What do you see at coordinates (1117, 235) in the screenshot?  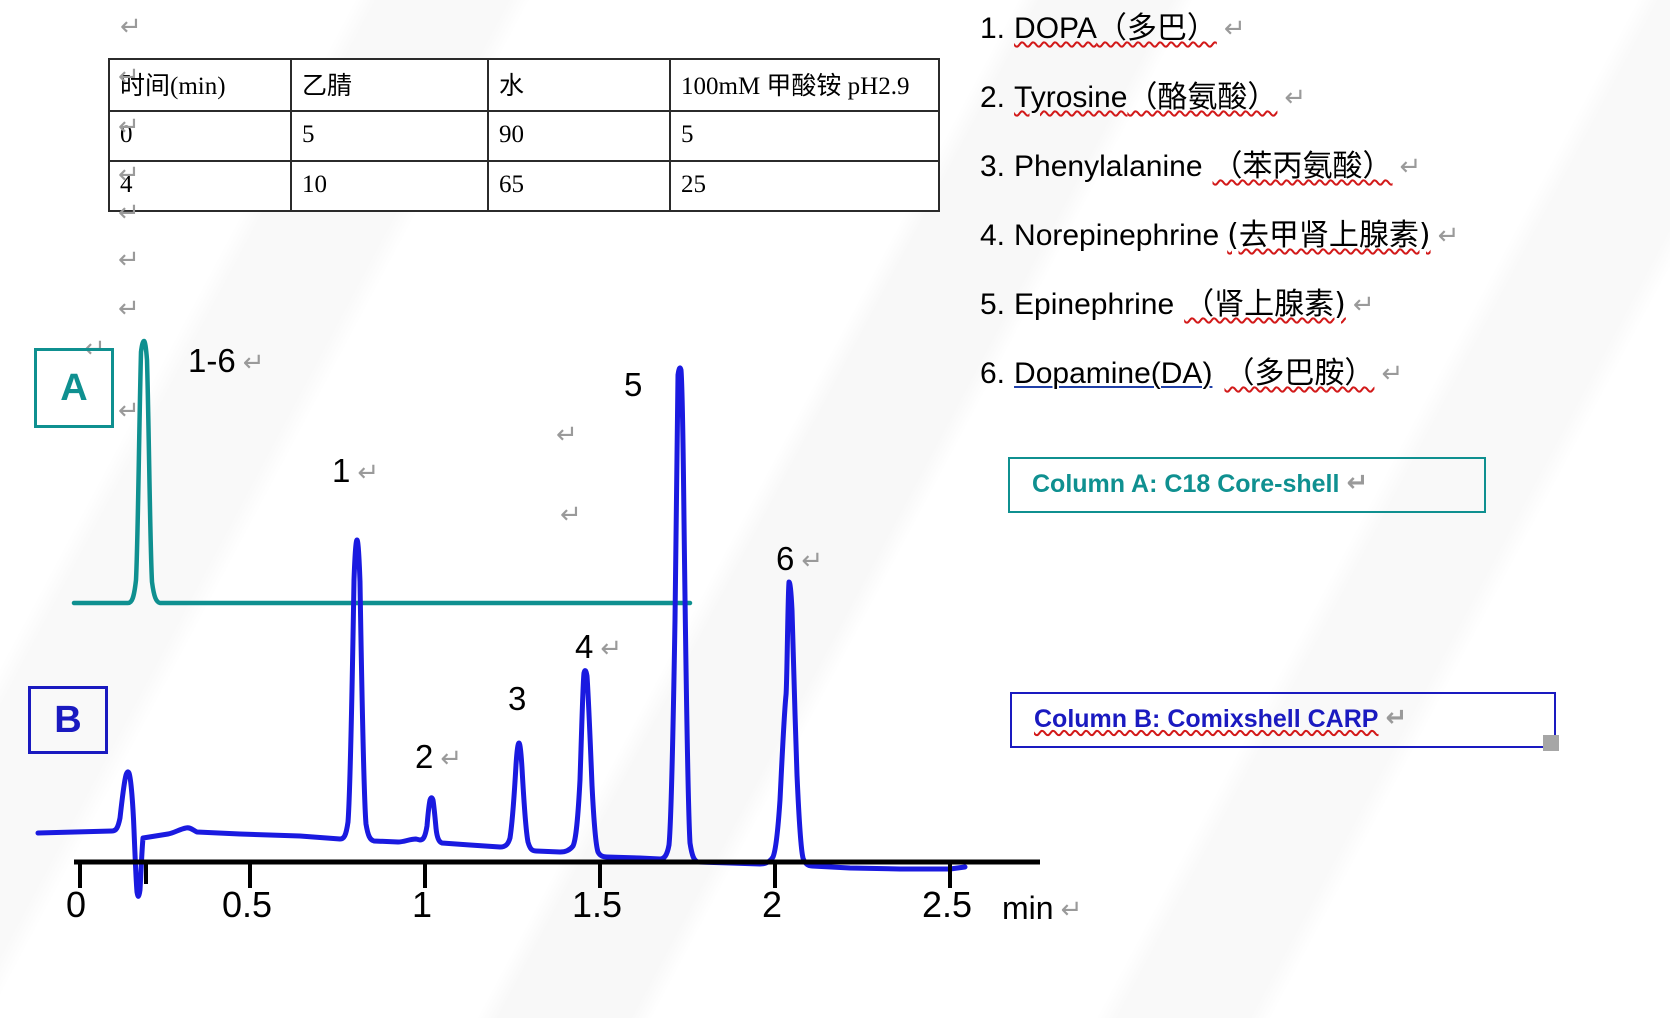 I see `compound-name: Norepinephrine` at bounding box center [1117, 235].